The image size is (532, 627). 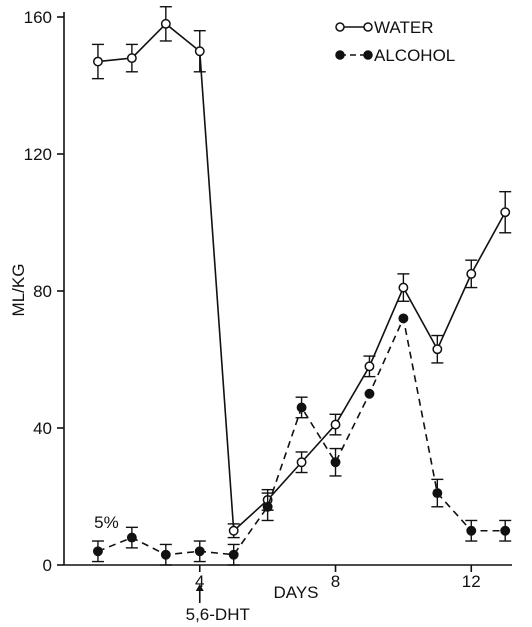 I want to click on y-ticks: 0 40 80 120 160, so click(x=44, y=291).